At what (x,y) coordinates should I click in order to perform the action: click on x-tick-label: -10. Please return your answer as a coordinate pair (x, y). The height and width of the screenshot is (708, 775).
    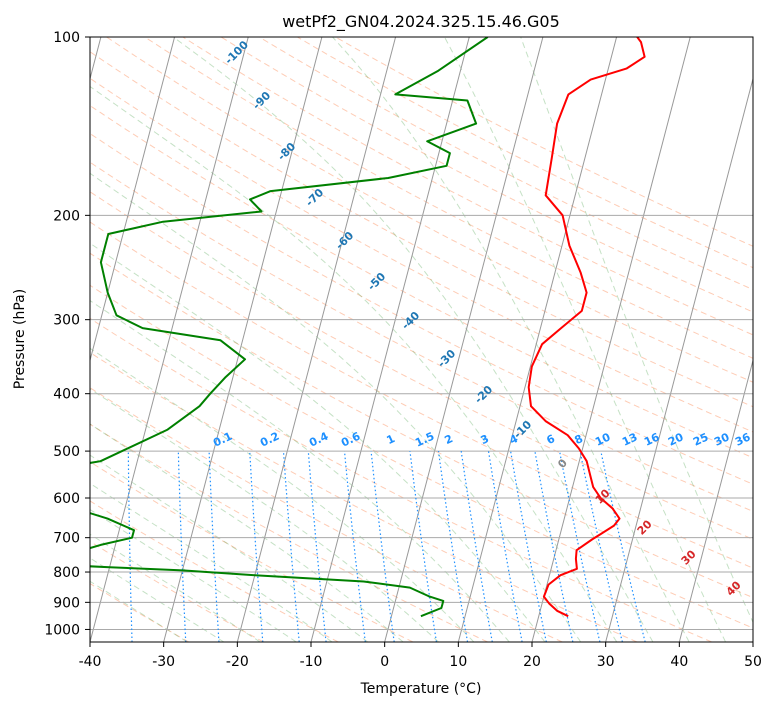
    Looking at the image, I should click on (311, 662).